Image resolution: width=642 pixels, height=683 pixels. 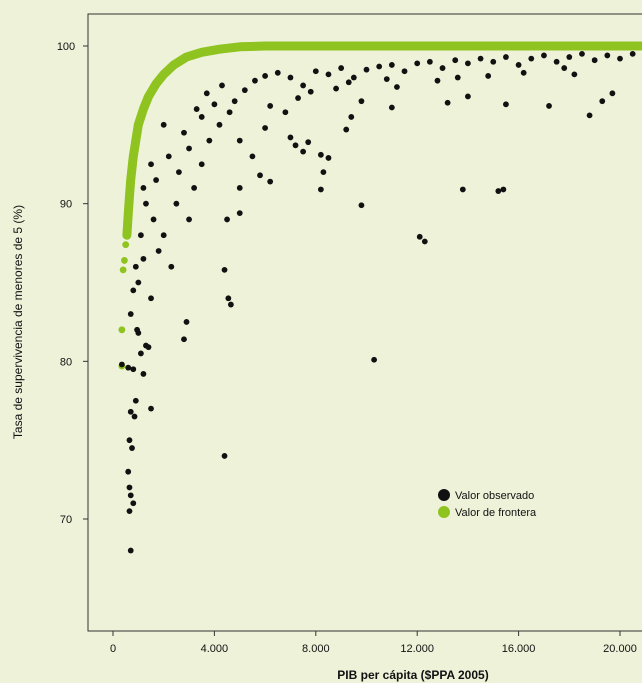 I want to click on y-axis-ticks: 70 80 90 100, so click(x=72, y=283).